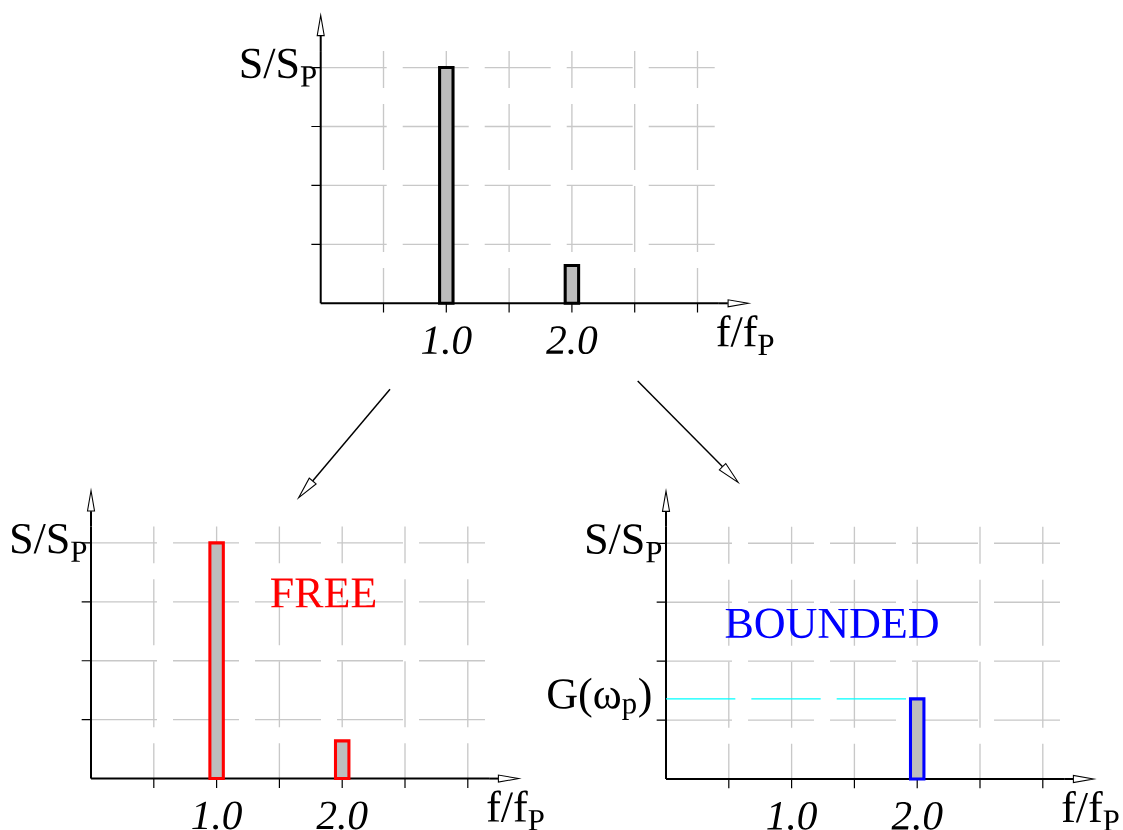 The width and height of the screenshot is (1123, 830). What do you see at coordinates (831, 623) in the screenshot?
I see `annotation: BOUNDED` at bounding box center [831, 623].